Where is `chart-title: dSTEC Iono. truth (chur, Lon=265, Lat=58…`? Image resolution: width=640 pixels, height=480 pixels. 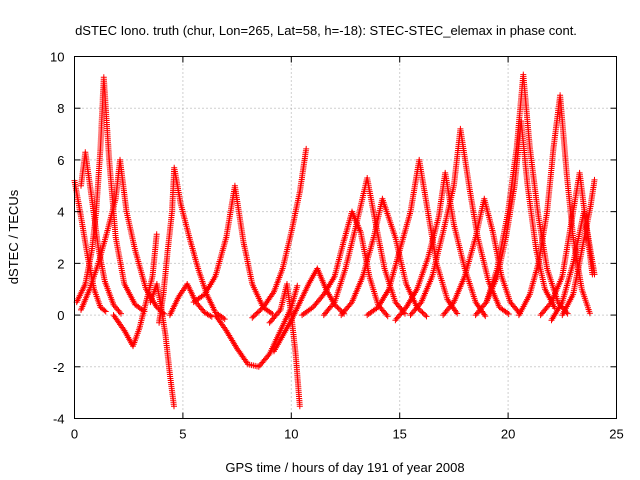 chart-title: dSTEC Iono. truth (chur, Lon=265, Lat=58… is located at coordinates (326, 30).